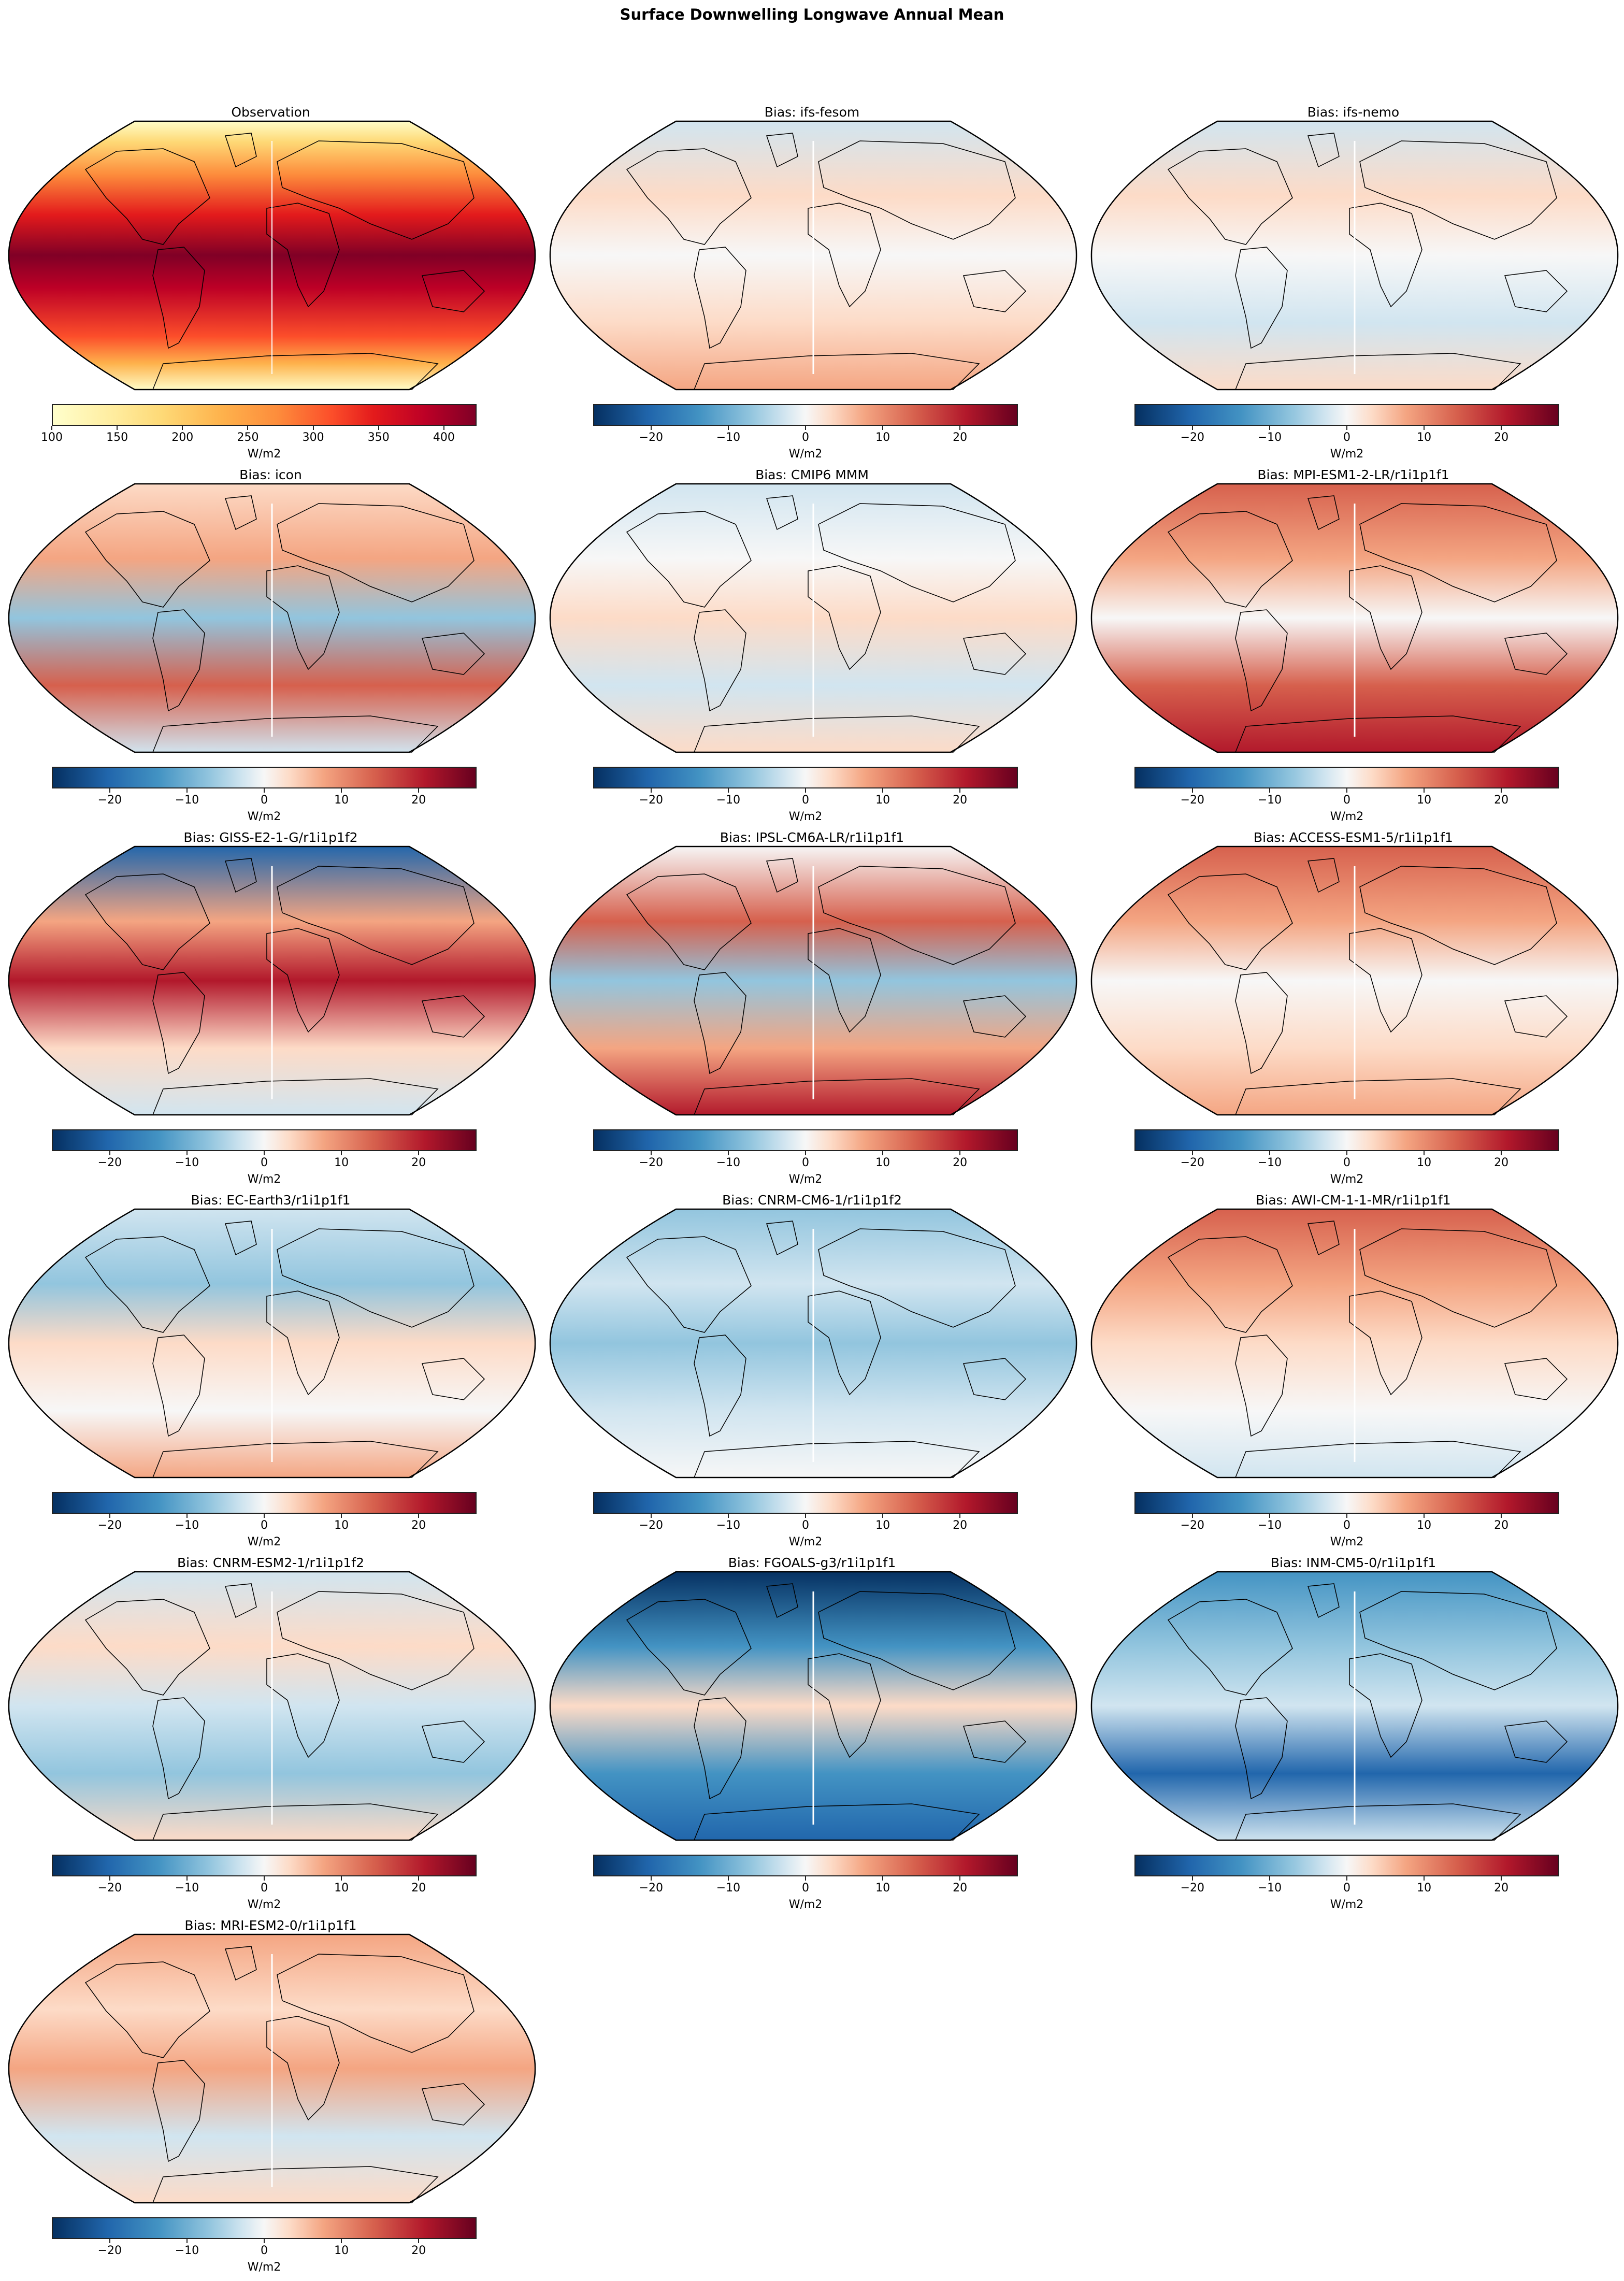 The height and width of the screenshot is (2281, 1624). Describe the element at coordinates (271, 1200) in the screenshot. I see `panel-title: Bias: EC-Earth3/r1i1p1f1` at that location.